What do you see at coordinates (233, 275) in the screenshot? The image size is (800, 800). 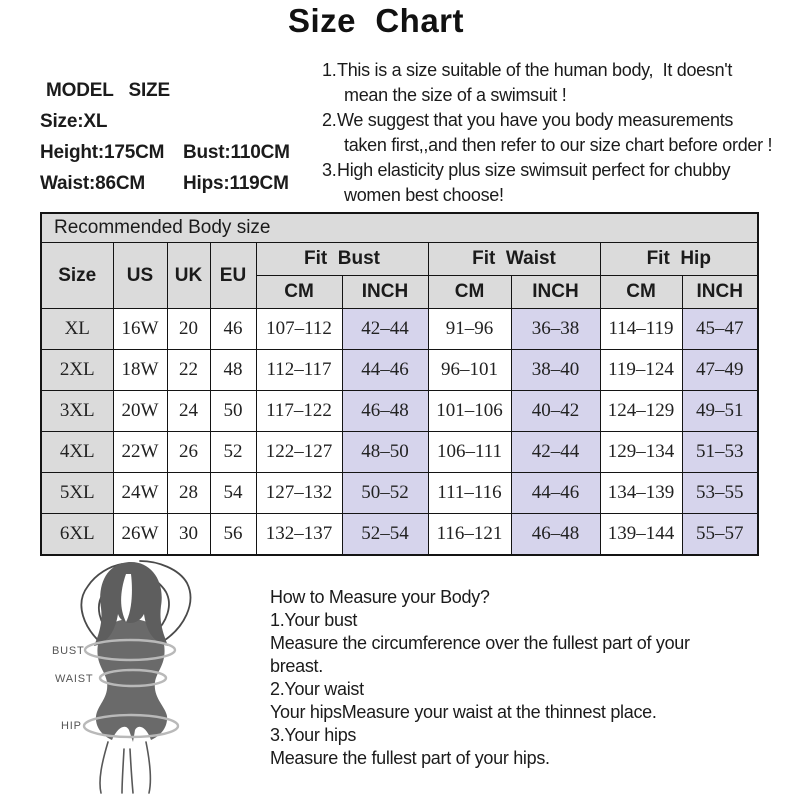 I see `col-header-eu: EU` at bounding box center [233, 275].